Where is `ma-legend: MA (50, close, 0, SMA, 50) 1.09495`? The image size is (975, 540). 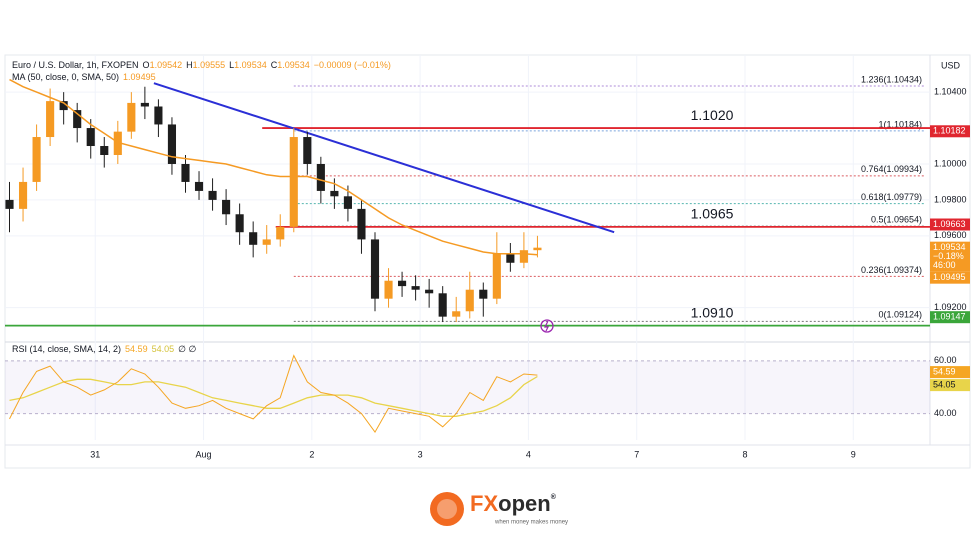
ma-legend: MA (50, close, 0, SMA, 50) 1.09495 is located at coordinates (84, 77).